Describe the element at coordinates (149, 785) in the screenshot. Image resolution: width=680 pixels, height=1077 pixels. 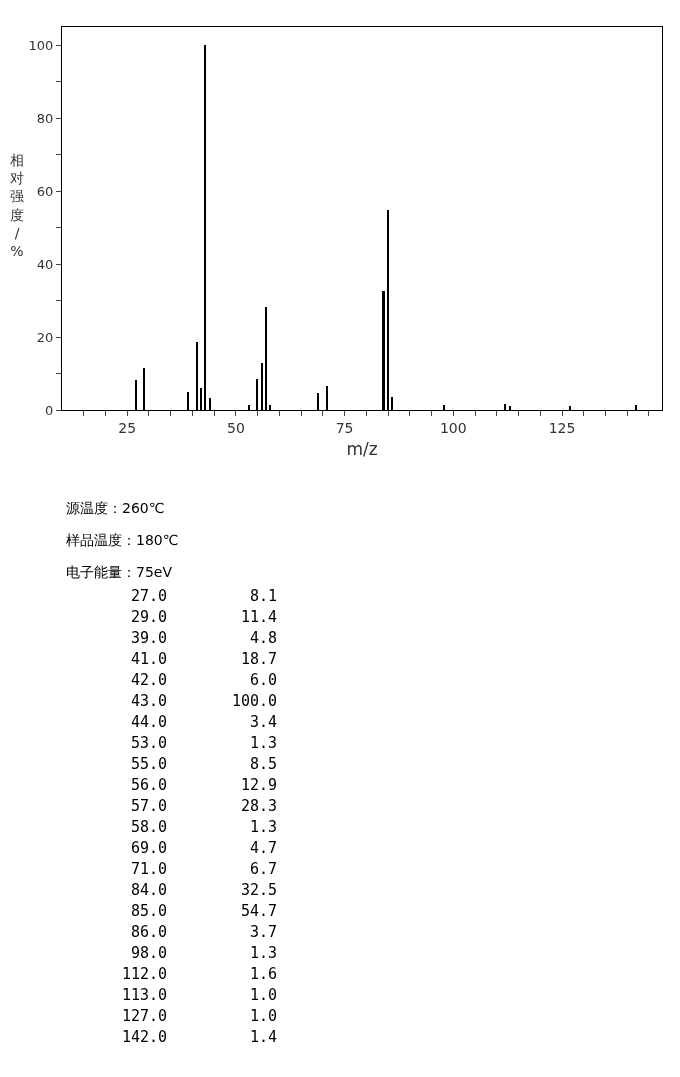
I see `text: 56.0` at that location.